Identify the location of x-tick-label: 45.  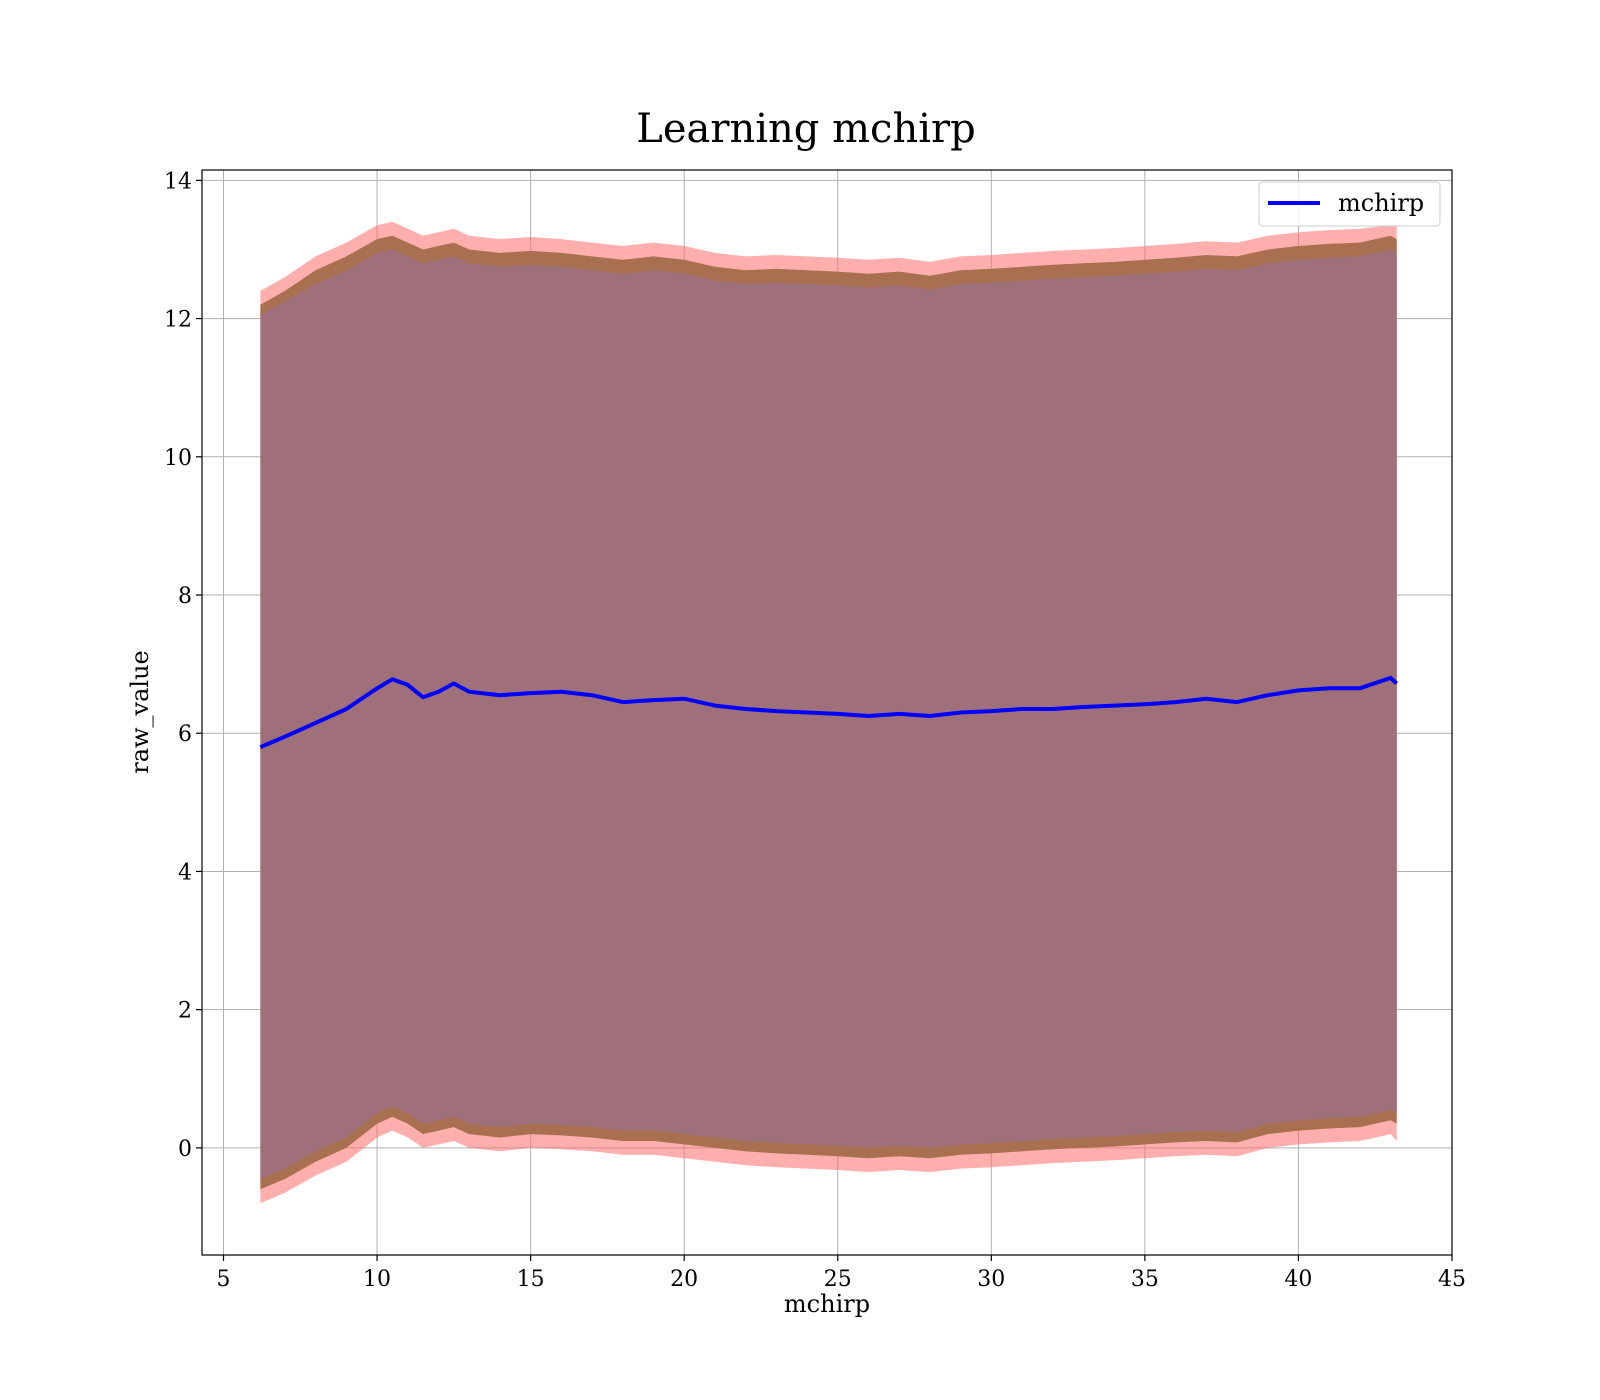
(1452, 1279).